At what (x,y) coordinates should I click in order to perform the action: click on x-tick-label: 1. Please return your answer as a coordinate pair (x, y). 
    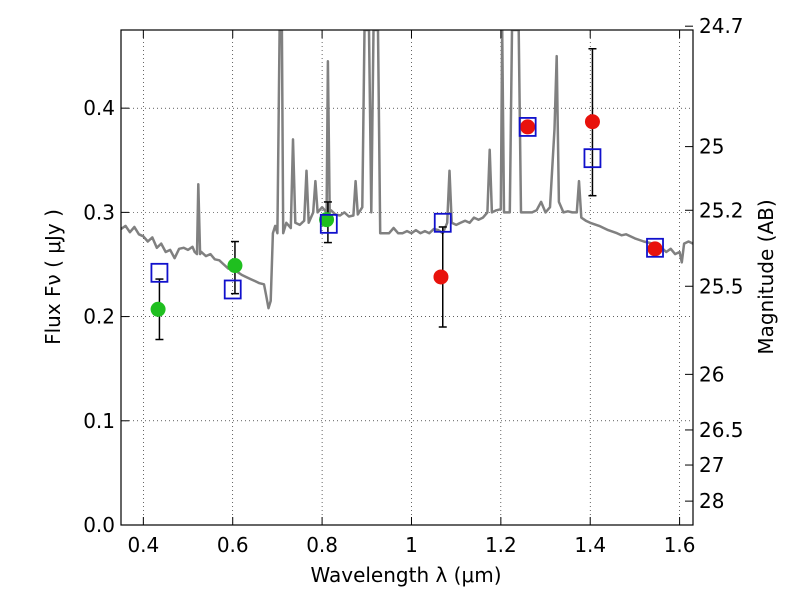
    Looking at the image, I should click on (411, 545).